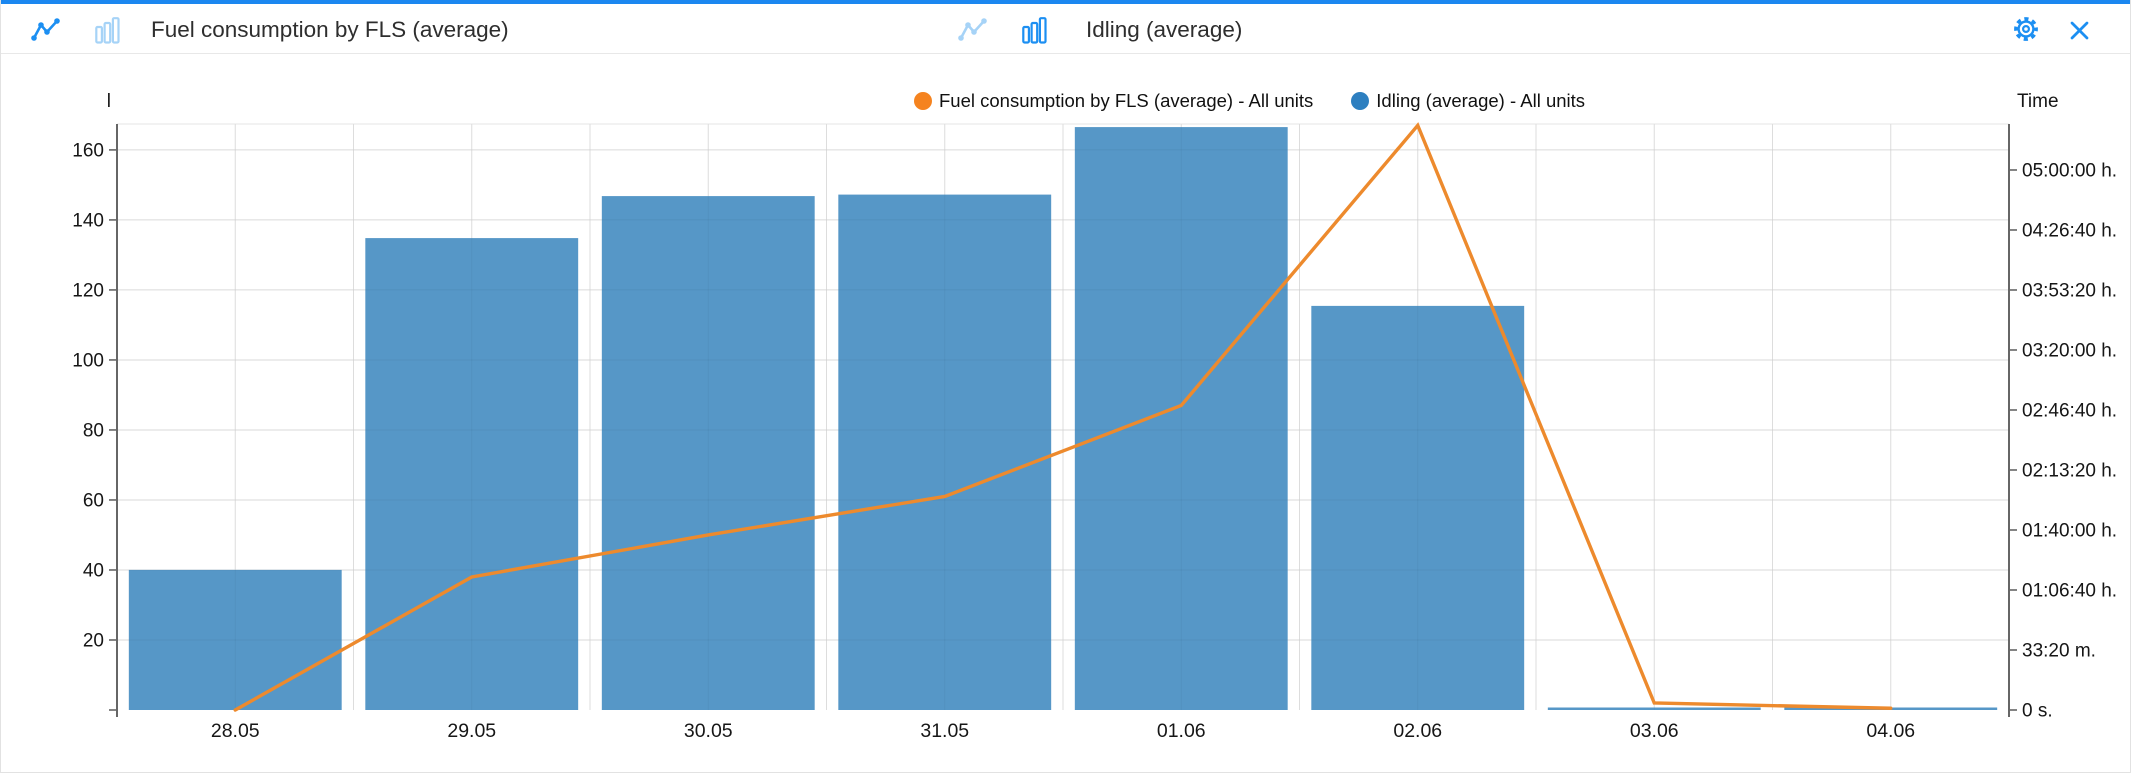  Describe the element at coordinates (235, 731) in the screenshot. I see `x-axis-label: 28.05` at that location.